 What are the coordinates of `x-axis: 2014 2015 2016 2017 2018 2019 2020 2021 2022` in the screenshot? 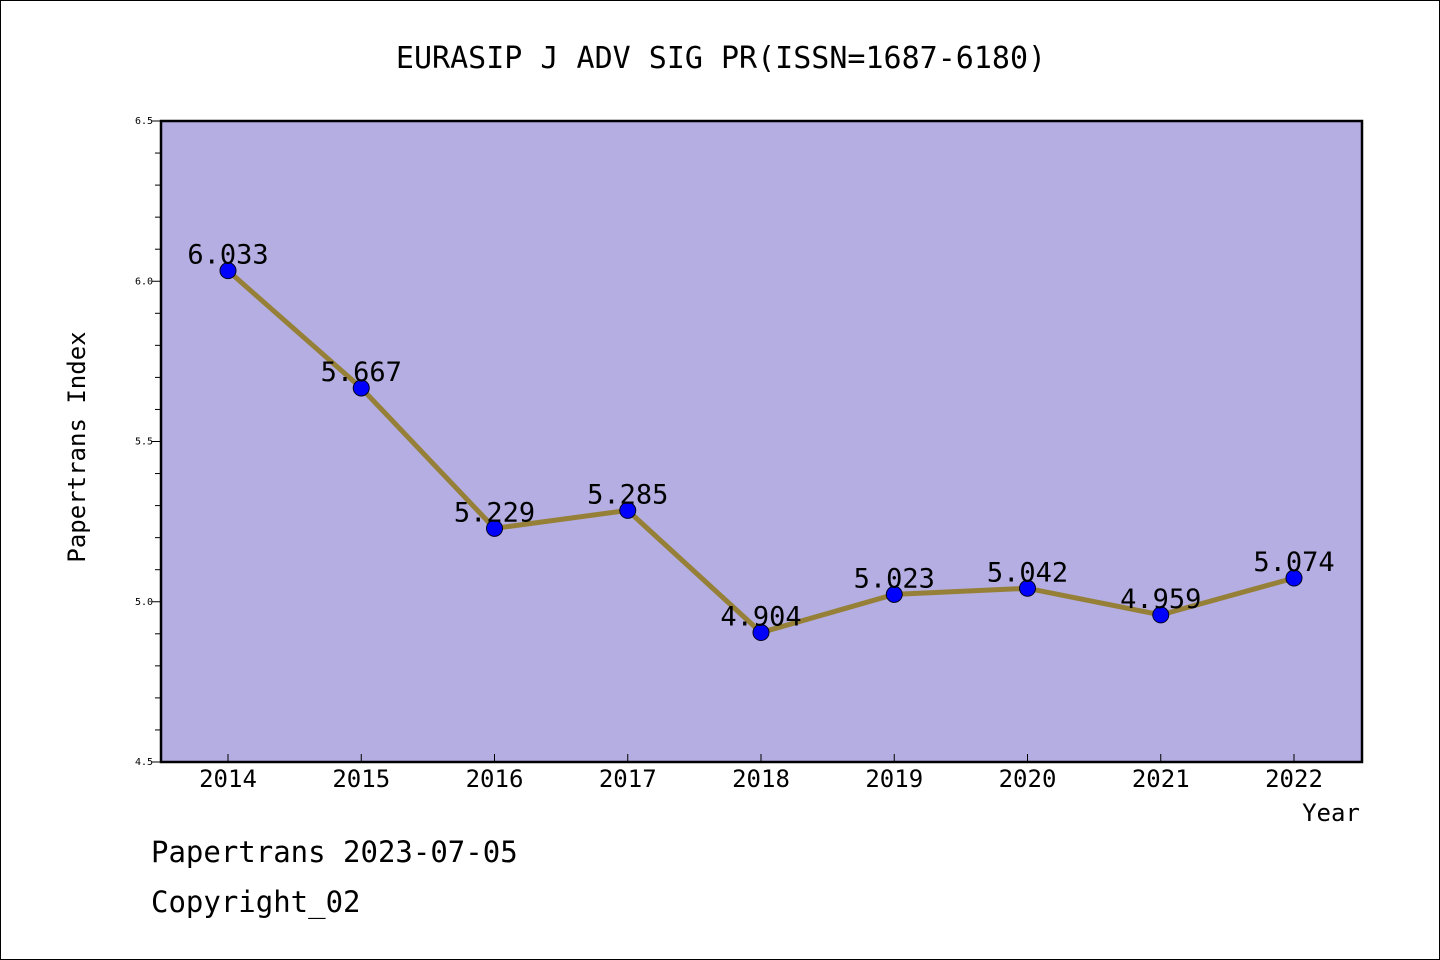 It's located at (761, 773).